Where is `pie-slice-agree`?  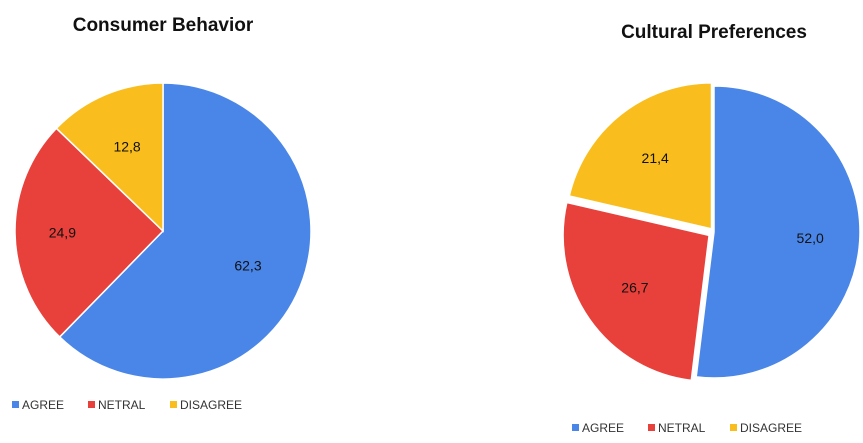
pie-slice-agree is located at coordinates (778, 232).